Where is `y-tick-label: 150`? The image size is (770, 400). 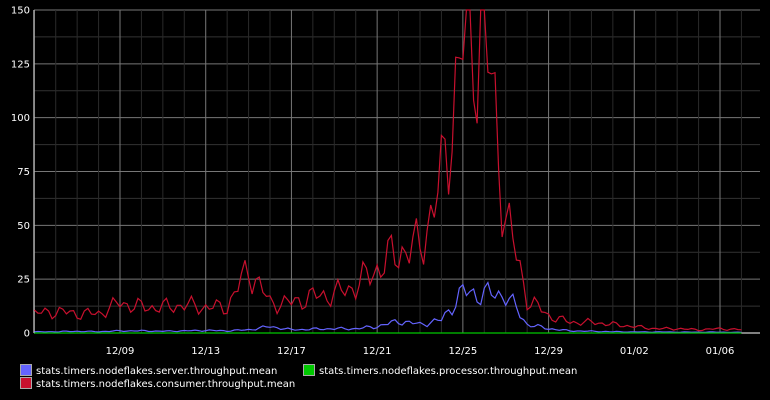 y-tick-label: 150 is located at coordinates (20, 11).